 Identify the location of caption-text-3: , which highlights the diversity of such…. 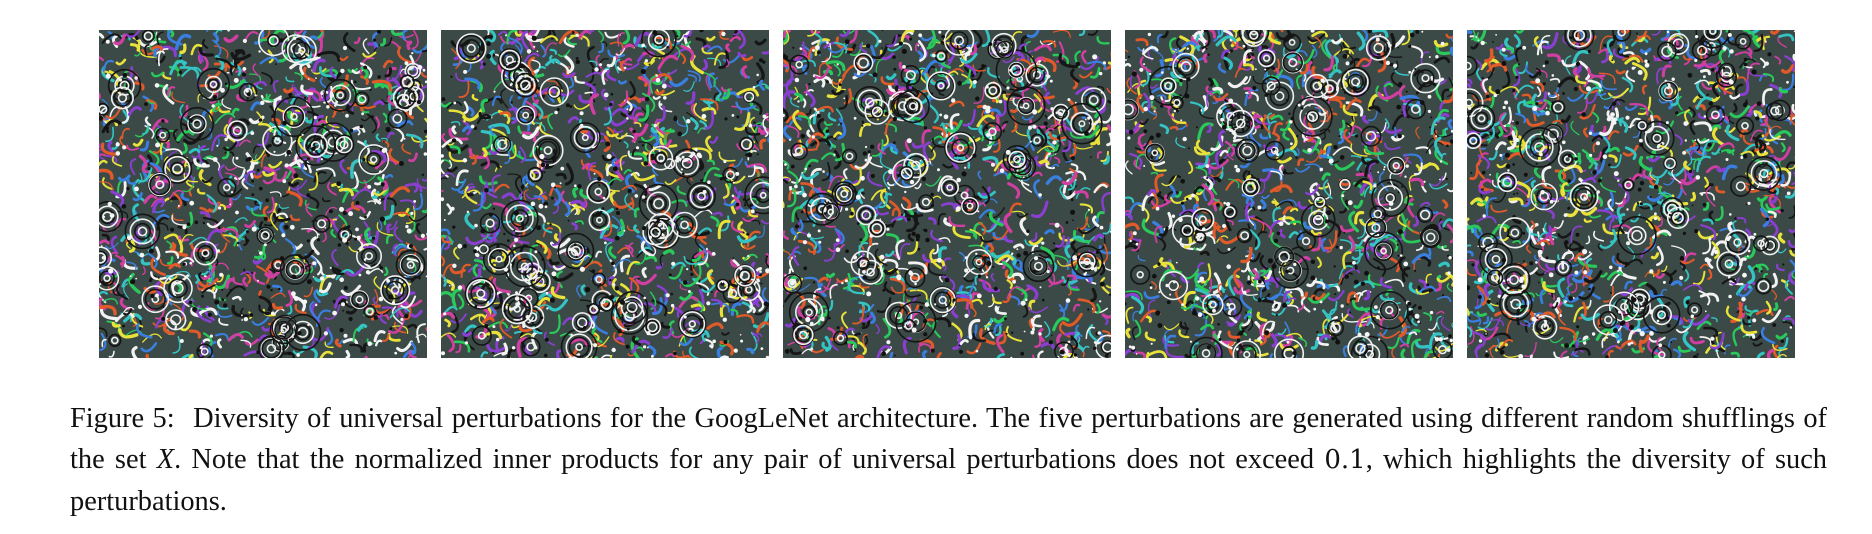
(949, 480).